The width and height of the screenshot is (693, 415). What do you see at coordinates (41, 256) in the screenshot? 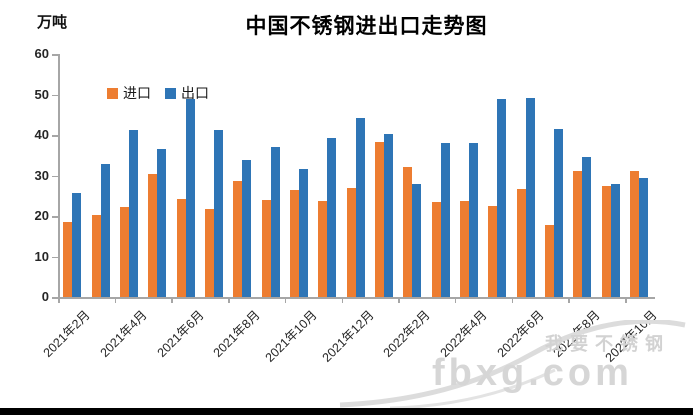
I see `y-tick-label: 10` at bounding box center [41, 256].